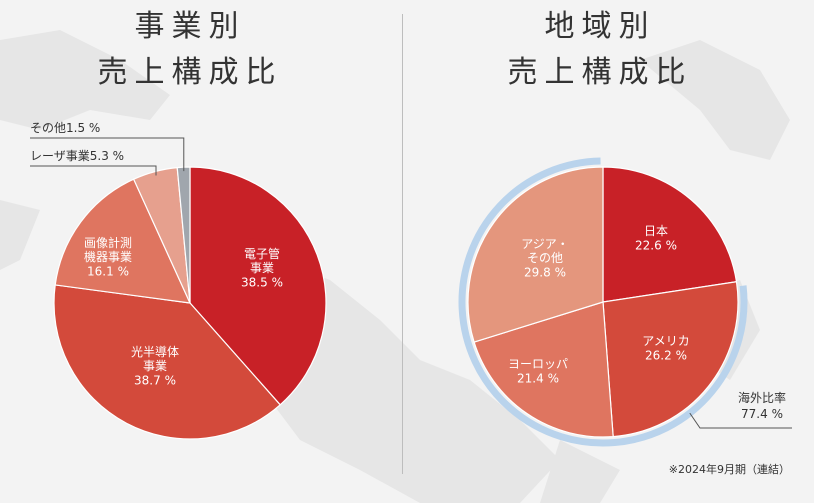 The width and height of the screenshot is (814, 503). I want to click on slice-label-line: アジア・, so click(545, 244).